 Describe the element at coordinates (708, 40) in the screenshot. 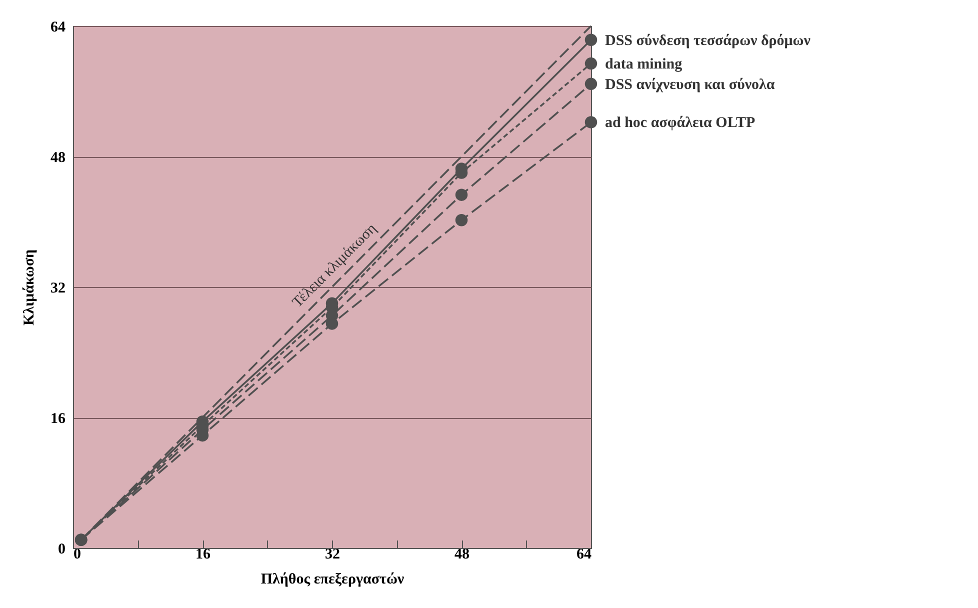

I see `series-label: DSS σύνδεση τεσσάρων δρόμων` at that location.